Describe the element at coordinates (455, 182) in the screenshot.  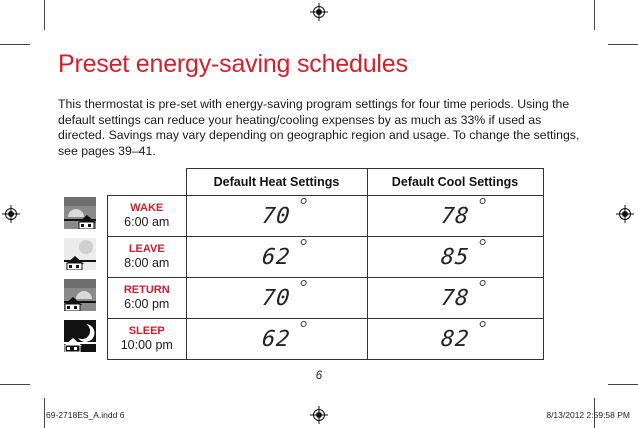
I see `cool-settings-header: Default Cool Settings` at that location.